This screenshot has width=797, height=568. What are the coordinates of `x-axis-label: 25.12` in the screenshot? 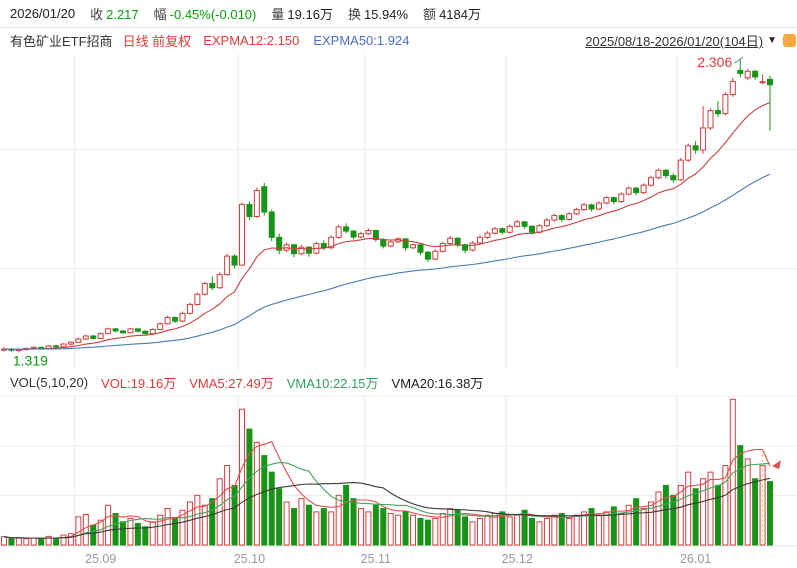 It's located at (517, 559).